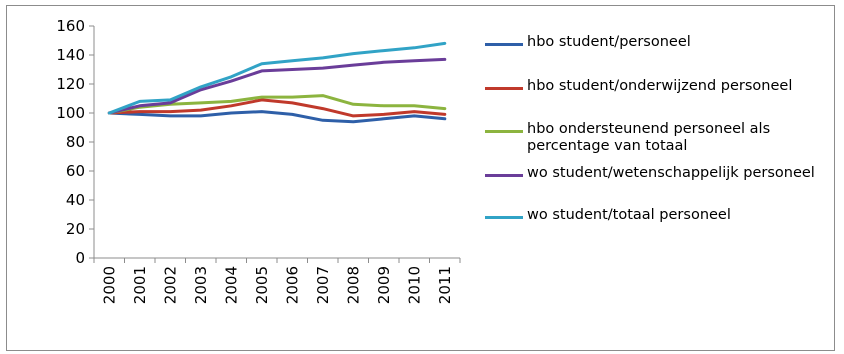  What do you see at coordinates (671, 173) in the screenshot?
I see `legend-label: wo student/wetenschappelijk personeel` at bounding box center [671, 173].